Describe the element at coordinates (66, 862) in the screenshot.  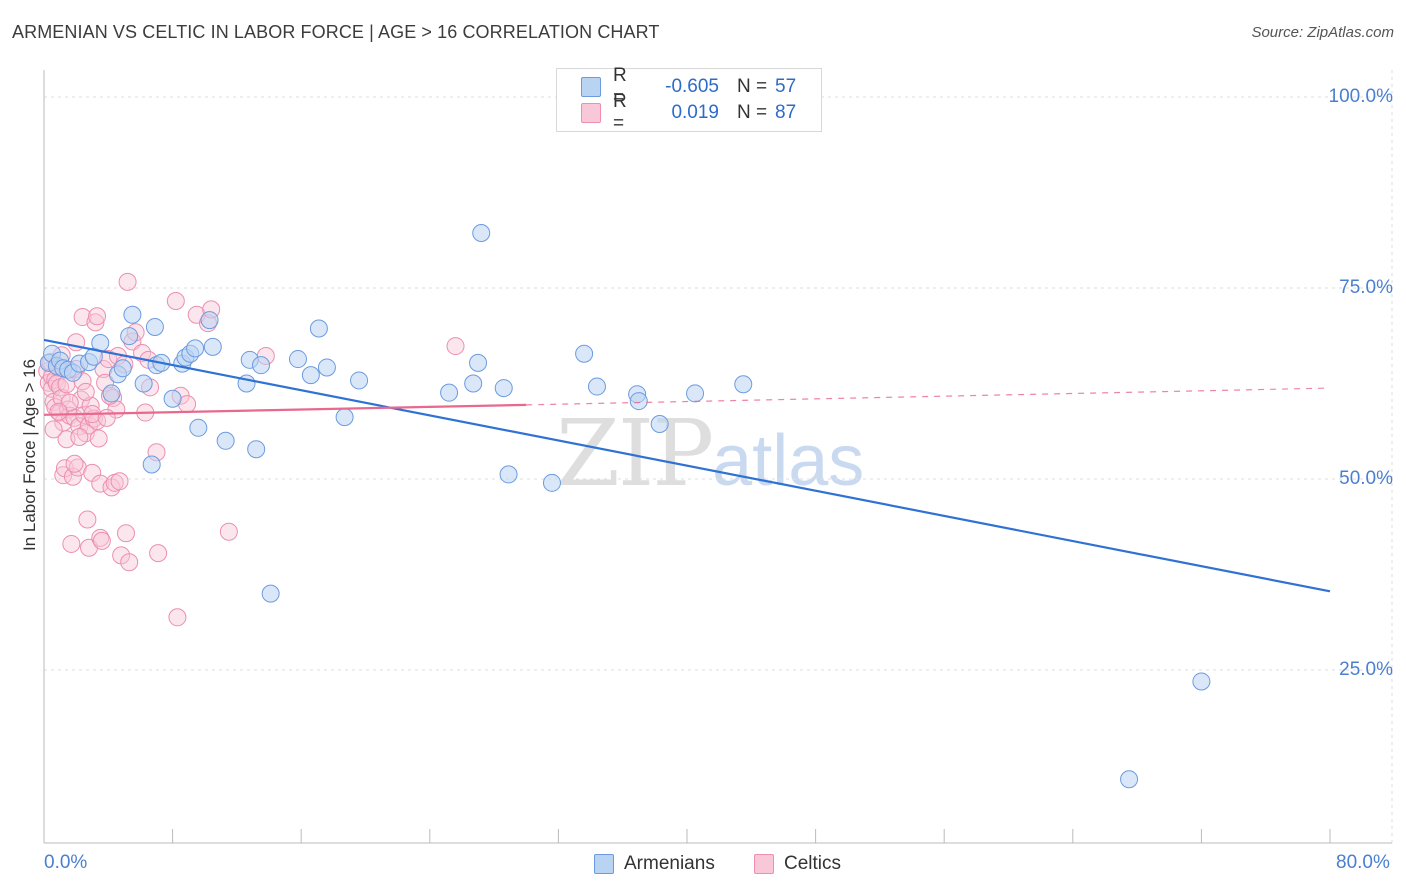
I see `x-tick-label-min: 0.0%` at that location.